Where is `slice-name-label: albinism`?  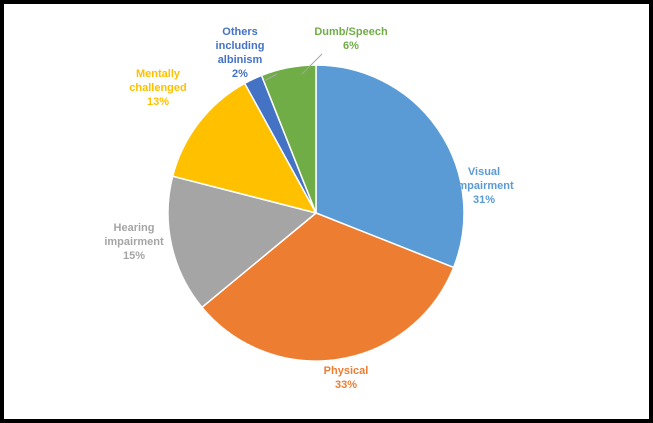 slice-name-label: albinism is located at coordinates (240, 60).